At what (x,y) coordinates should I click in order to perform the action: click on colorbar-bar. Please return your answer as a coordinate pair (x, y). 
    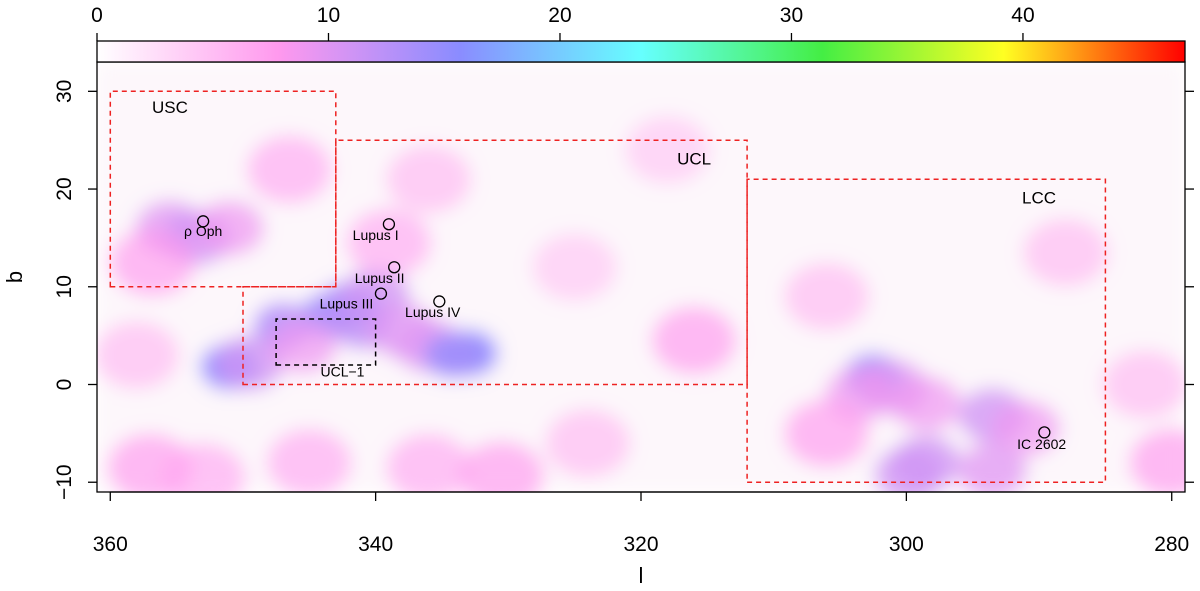
    Looking at the image, I should click on (641, 51).